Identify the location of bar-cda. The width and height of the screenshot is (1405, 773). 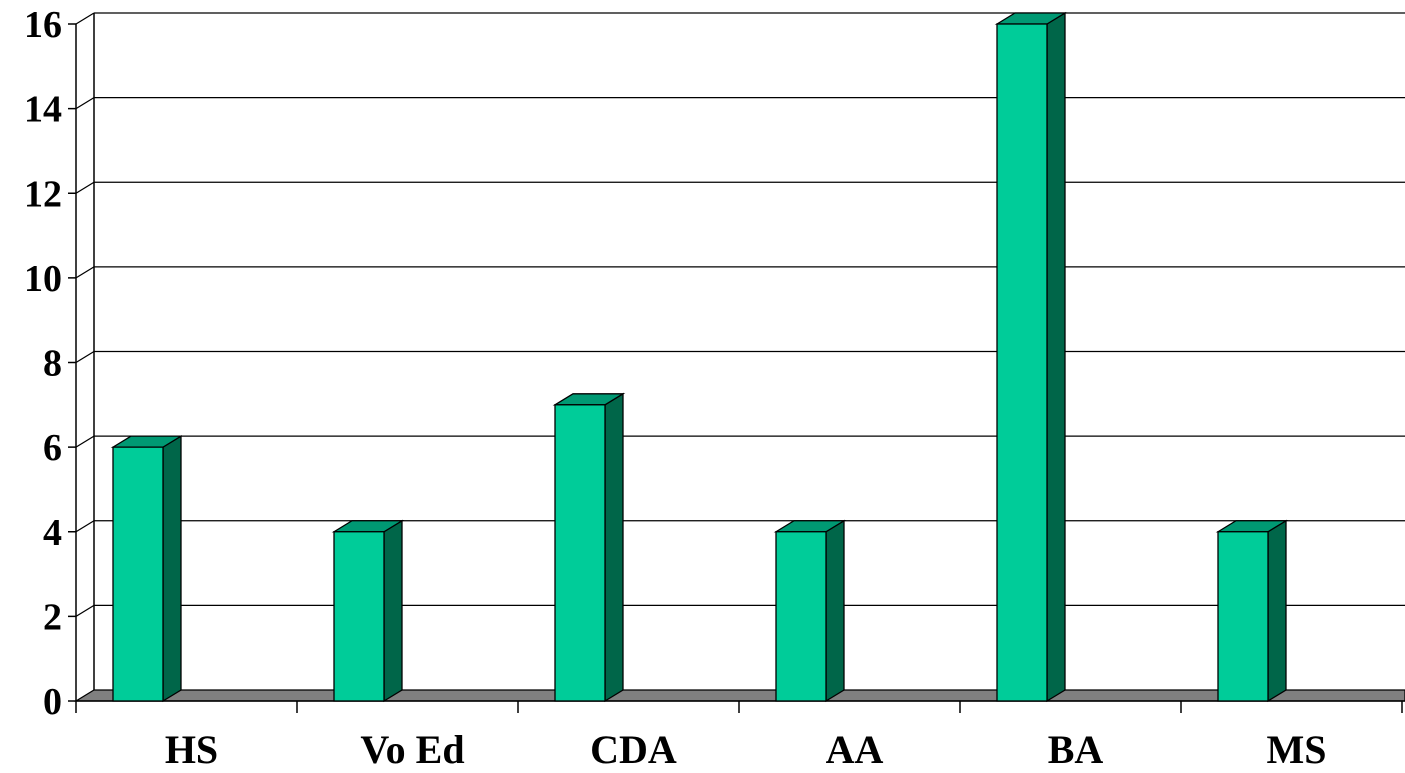
(589, 547).